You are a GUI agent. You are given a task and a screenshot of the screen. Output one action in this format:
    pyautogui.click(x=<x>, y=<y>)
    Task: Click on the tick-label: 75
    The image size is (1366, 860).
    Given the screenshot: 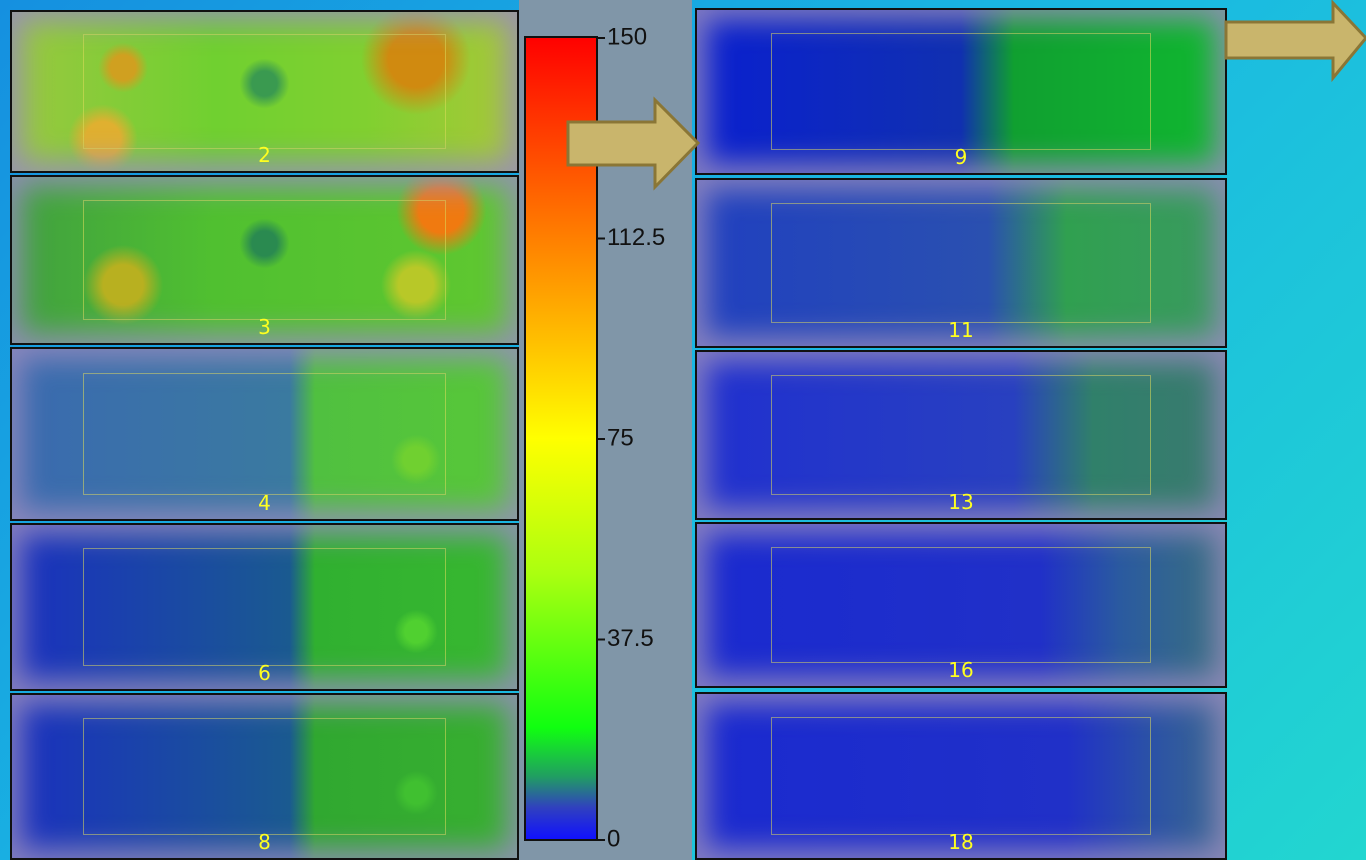 What is the action you would take?
    pyautogui.click(x=620, y=437)
    